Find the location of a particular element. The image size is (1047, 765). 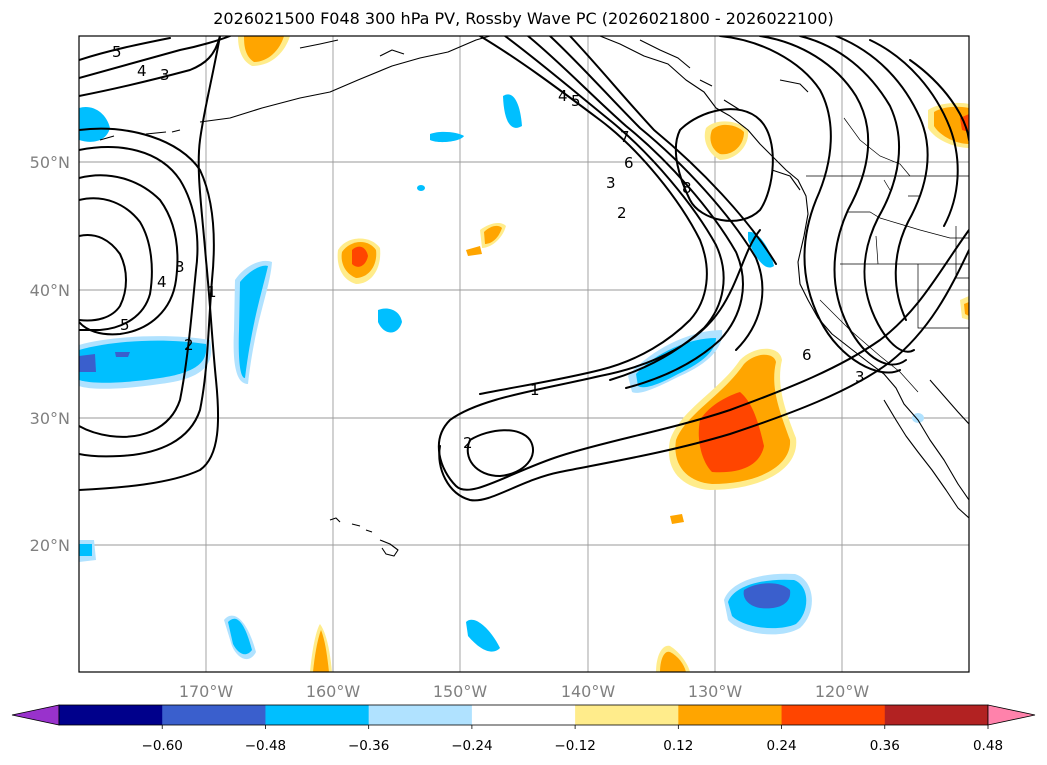

borders is located at coordinates (887, 255).